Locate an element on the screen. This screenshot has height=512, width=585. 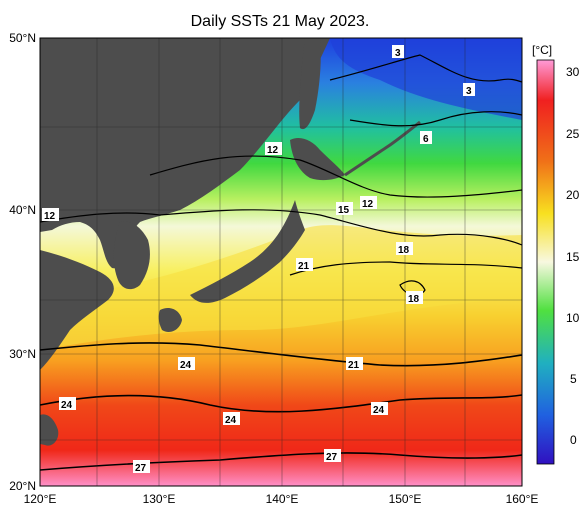
isotherm-label: 6 is located at coordinates (426, 139).